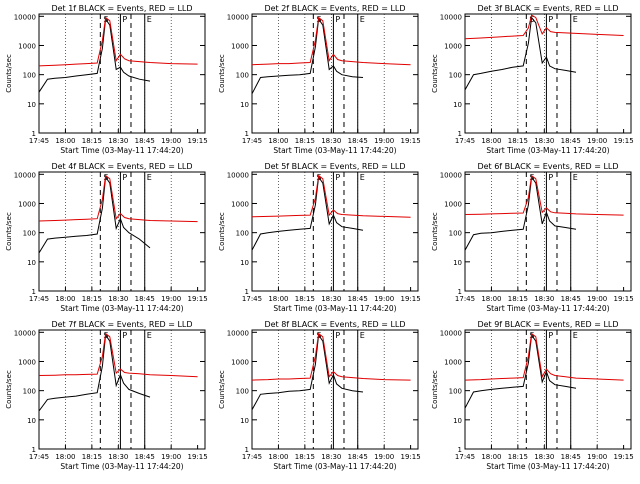  Describe the element at coordinates (547, 166) in the screenshot. I see `panel-title: Det 6f BLACK = Events, RED = LLD` at that location.